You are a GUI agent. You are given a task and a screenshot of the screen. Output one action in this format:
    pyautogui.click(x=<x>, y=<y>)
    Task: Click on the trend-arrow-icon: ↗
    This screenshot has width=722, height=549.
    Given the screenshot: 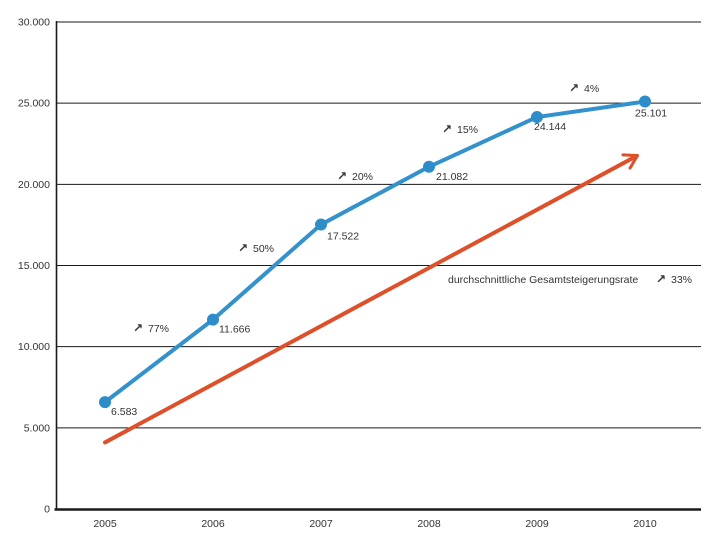 What is the action you would take?
    pyautogui.click(x=661, y=279)
    